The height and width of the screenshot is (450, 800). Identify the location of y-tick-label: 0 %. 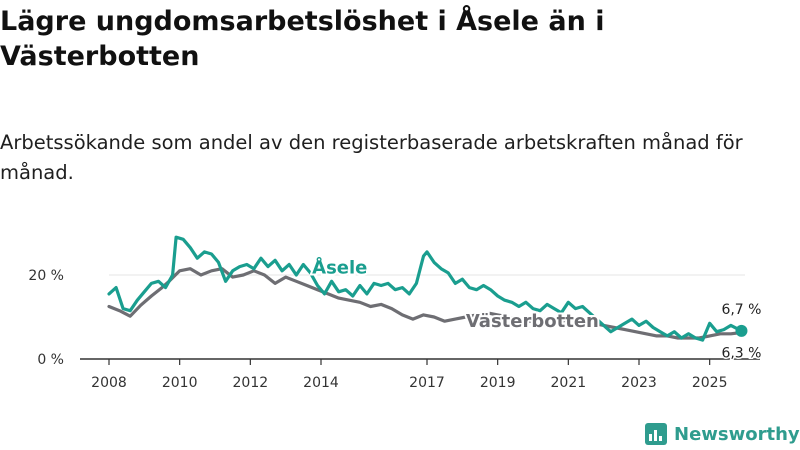
(50, 360).